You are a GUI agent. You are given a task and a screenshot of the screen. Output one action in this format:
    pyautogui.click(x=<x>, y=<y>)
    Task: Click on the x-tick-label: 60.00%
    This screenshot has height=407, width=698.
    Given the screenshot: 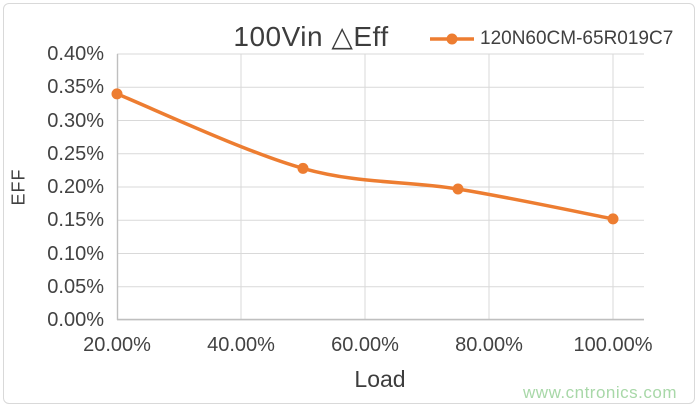 What is the action you would take?
    pyautogui.click(x=365, y=345)
    